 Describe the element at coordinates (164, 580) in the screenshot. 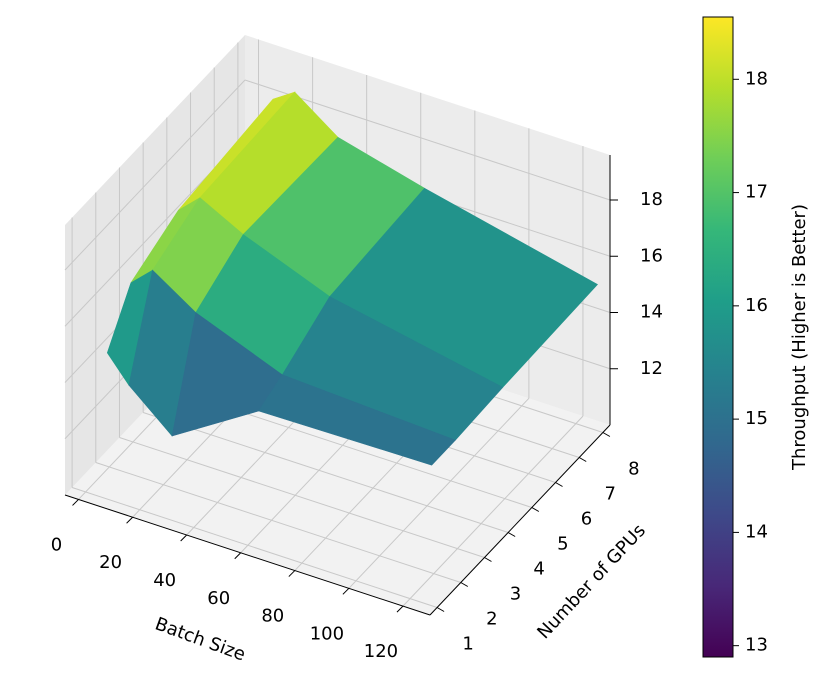

I see `x-tick-label: 40` at that location.